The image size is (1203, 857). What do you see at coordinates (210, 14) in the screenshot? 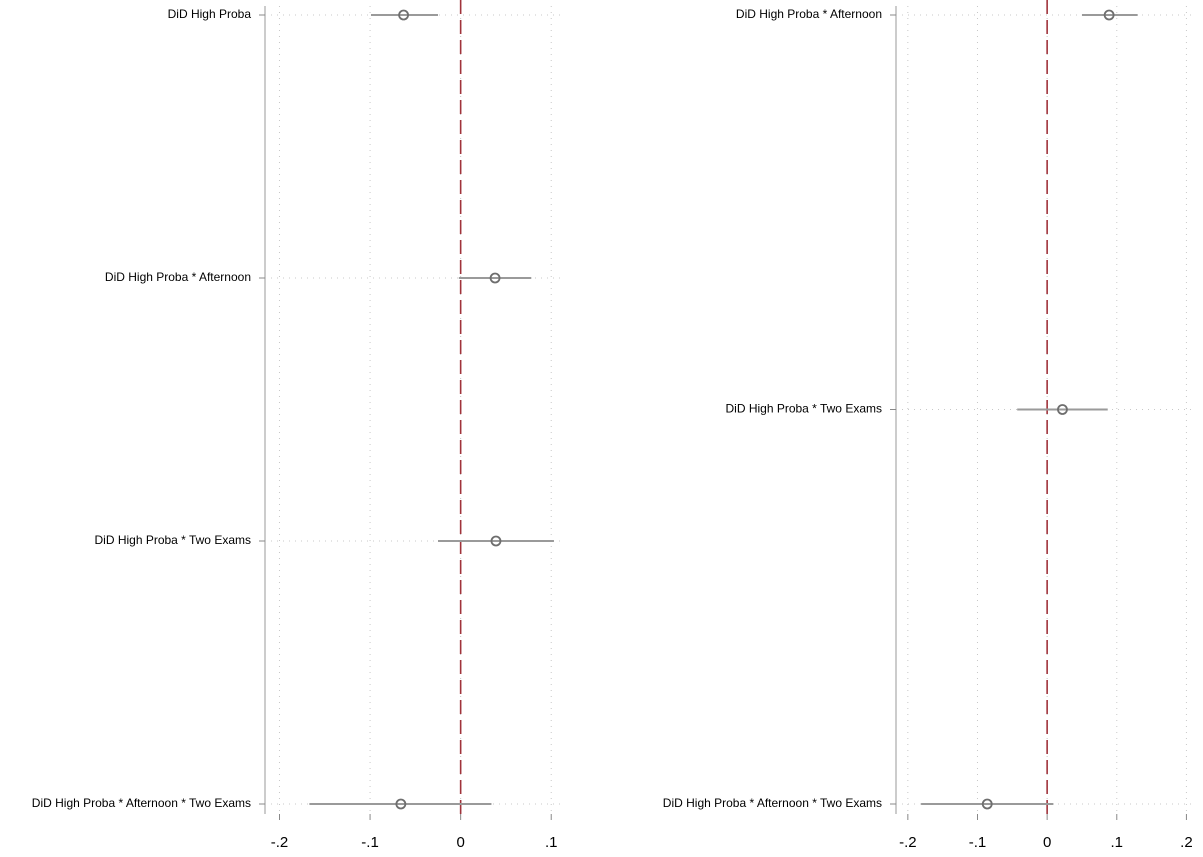
I see `category-label: DiD High Proba` at bounding box center [210, 14].